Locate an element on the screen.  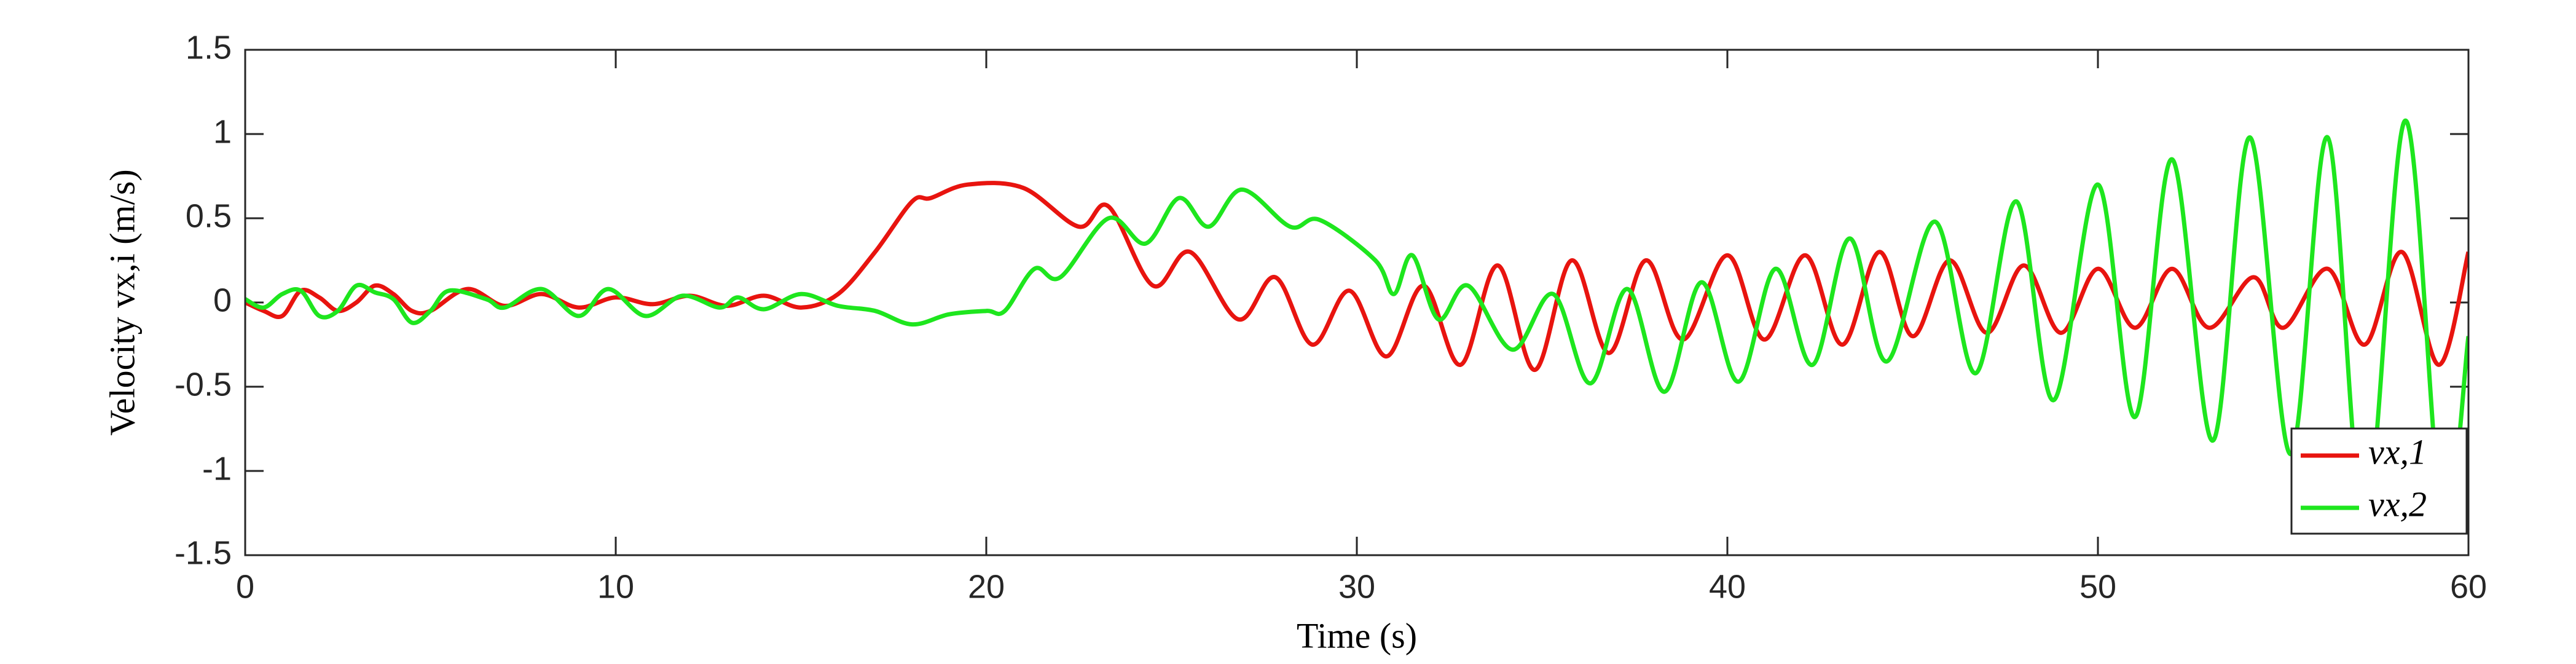
y-tick-label: -1.5 is located at coordinates (203, 552).